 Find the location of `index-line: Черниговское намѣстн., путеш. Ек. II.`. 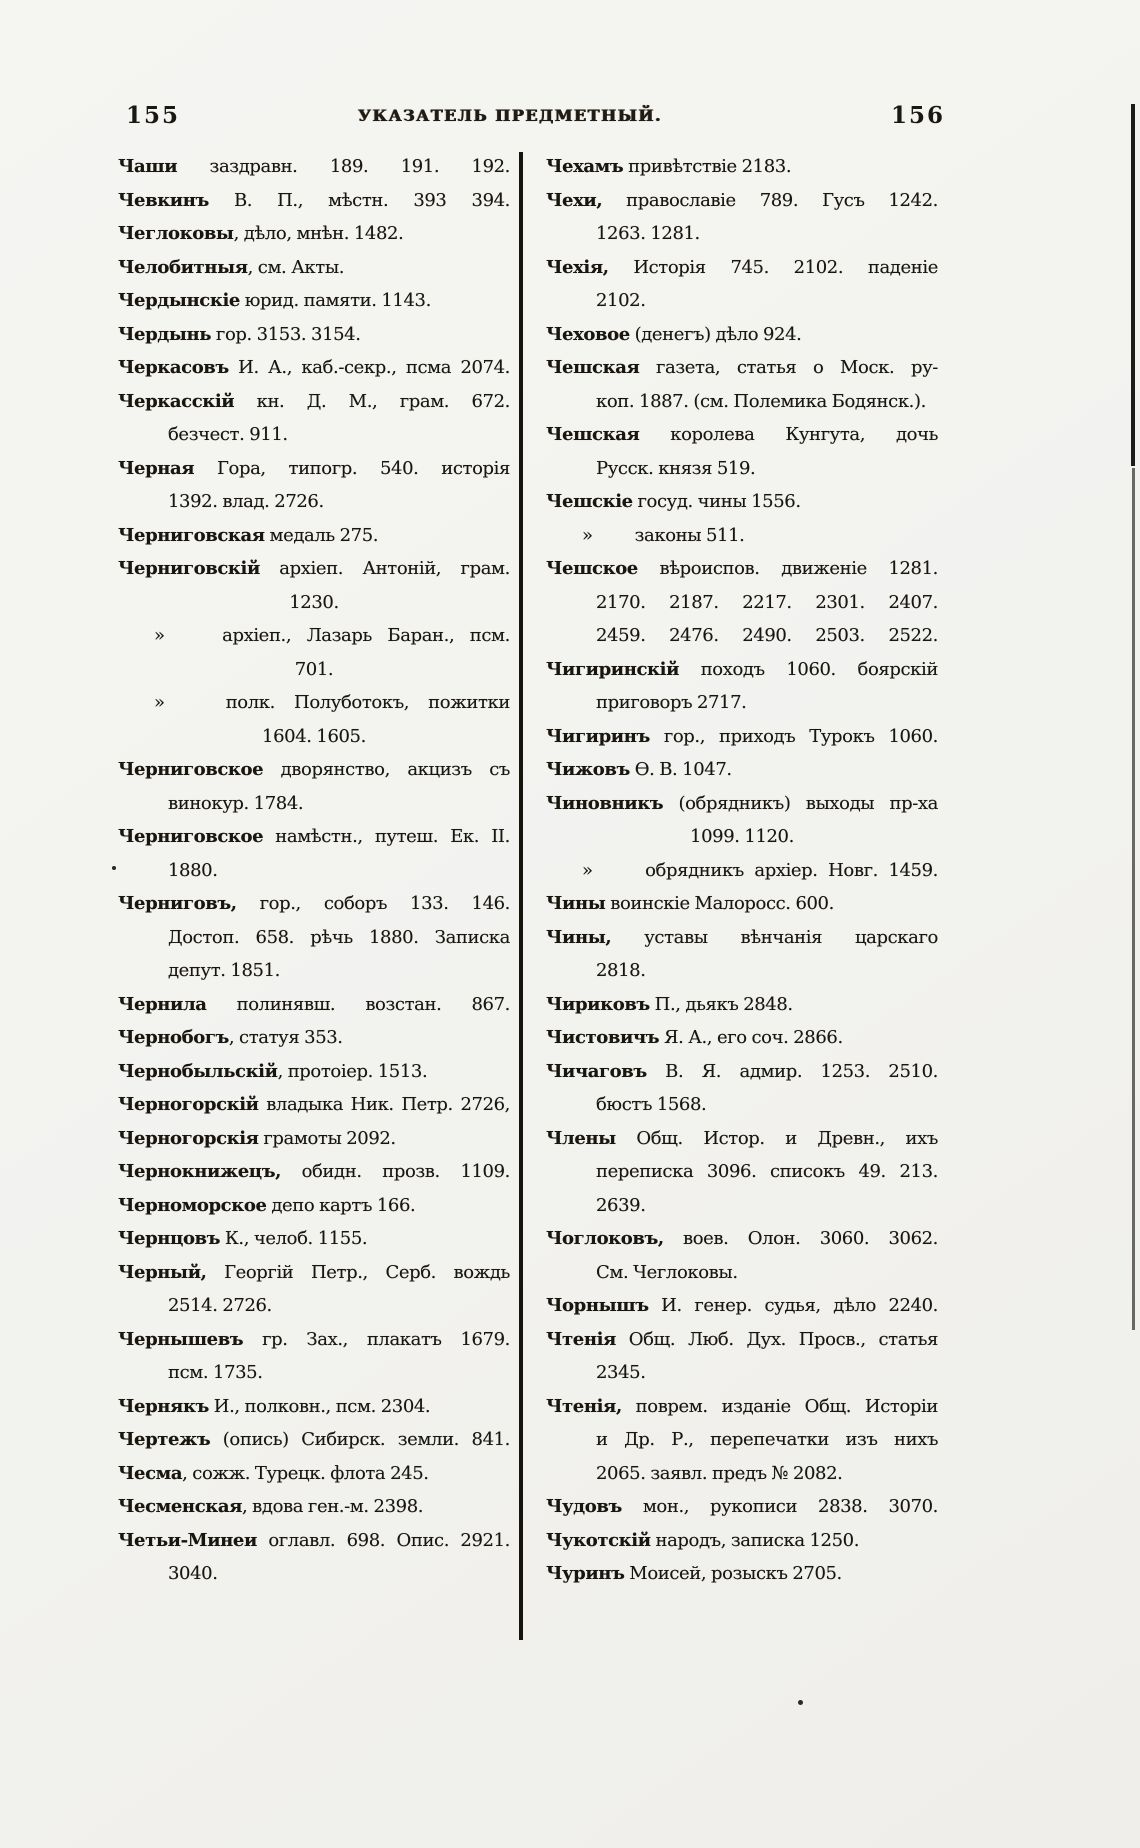

index-line: Черниговское намѣстн., путеш. Ек. II. is located at coordinates (314, 836).